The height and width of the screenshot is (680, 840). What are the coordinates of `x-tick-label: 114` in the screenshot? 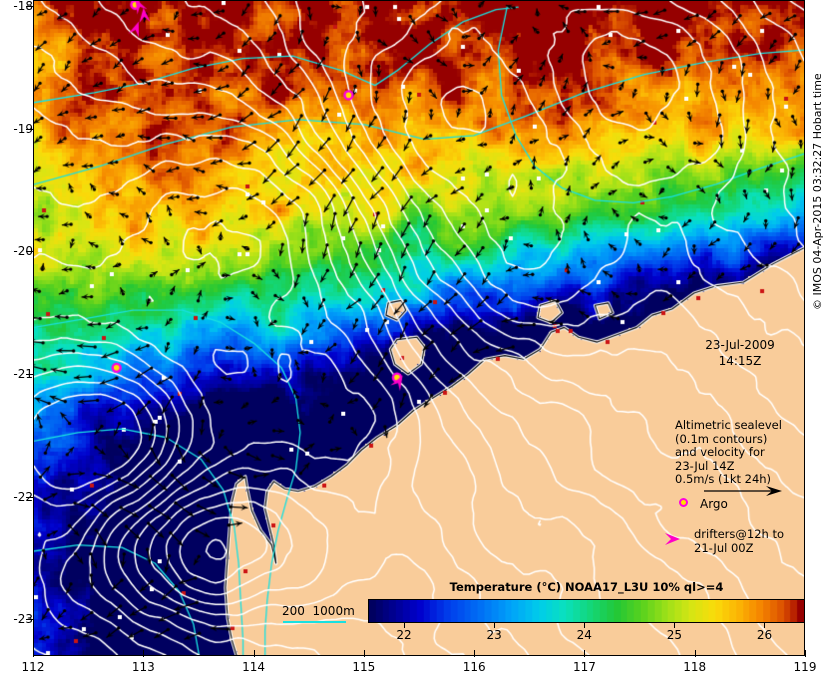 It's located at (254, 667).